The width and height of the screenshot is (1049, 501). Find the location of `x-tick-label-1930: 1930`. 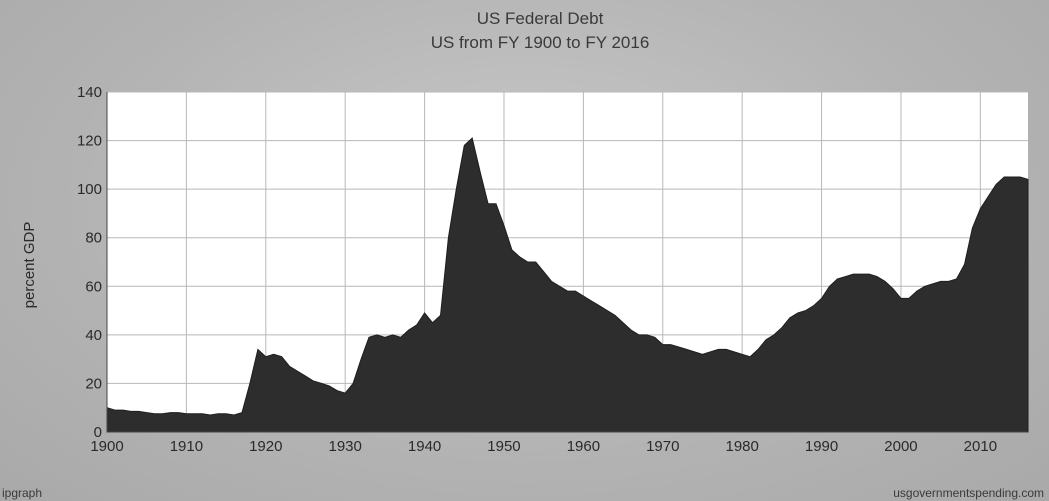

x-tick-label-1930: 1930 is located at coordinates (345, 446).